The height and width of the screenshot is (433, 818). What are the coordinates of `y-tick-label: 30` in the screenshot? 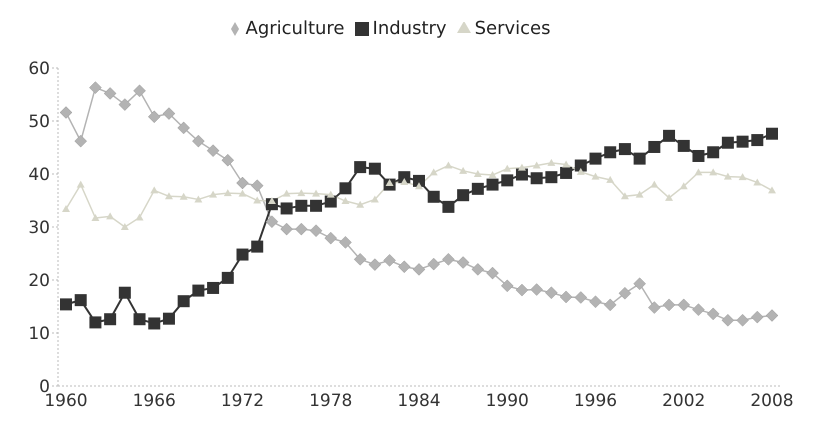 It's located at (39, 228).